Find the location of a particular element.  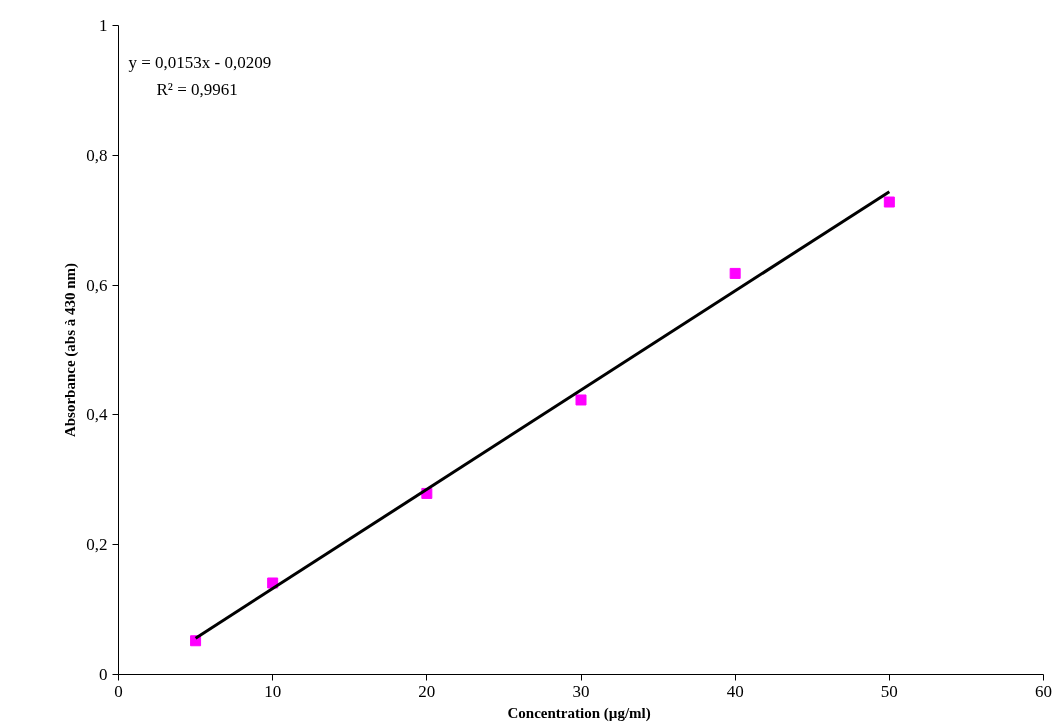

annotation: y = 0,0153x - 0,0209 is located at coordinates (200, 62).